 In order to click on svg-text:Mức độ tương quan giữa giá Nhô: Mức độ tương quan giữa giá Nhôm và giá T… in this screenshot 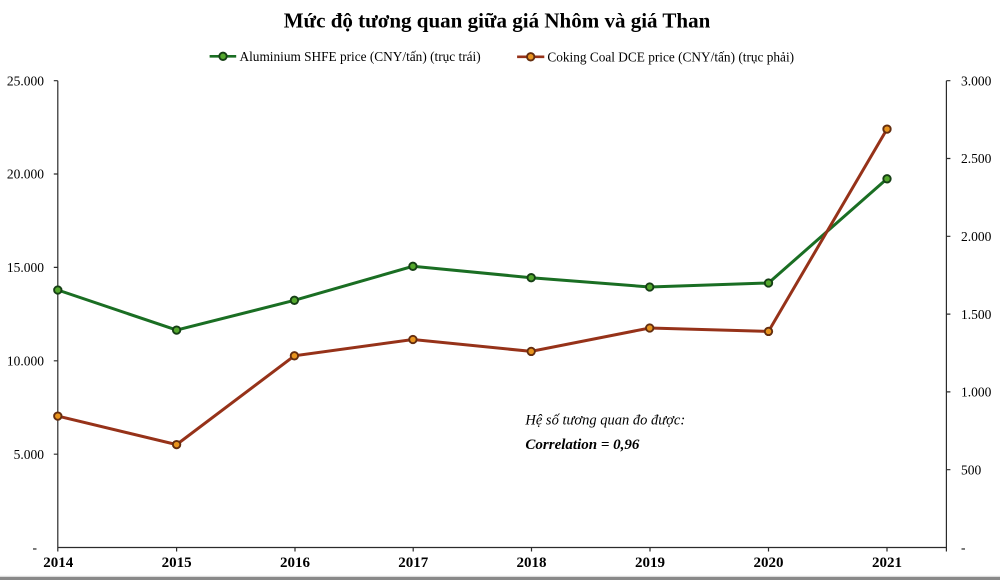, I will do `click(497, 21)`.